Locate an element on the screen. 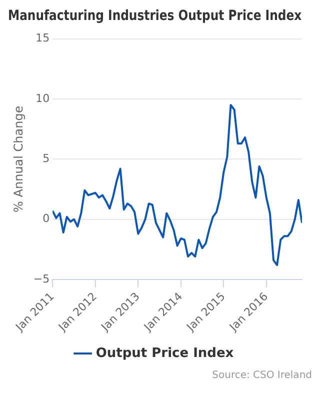  source-note: Source: CSO Ireland is located at coordinates (261, 375).